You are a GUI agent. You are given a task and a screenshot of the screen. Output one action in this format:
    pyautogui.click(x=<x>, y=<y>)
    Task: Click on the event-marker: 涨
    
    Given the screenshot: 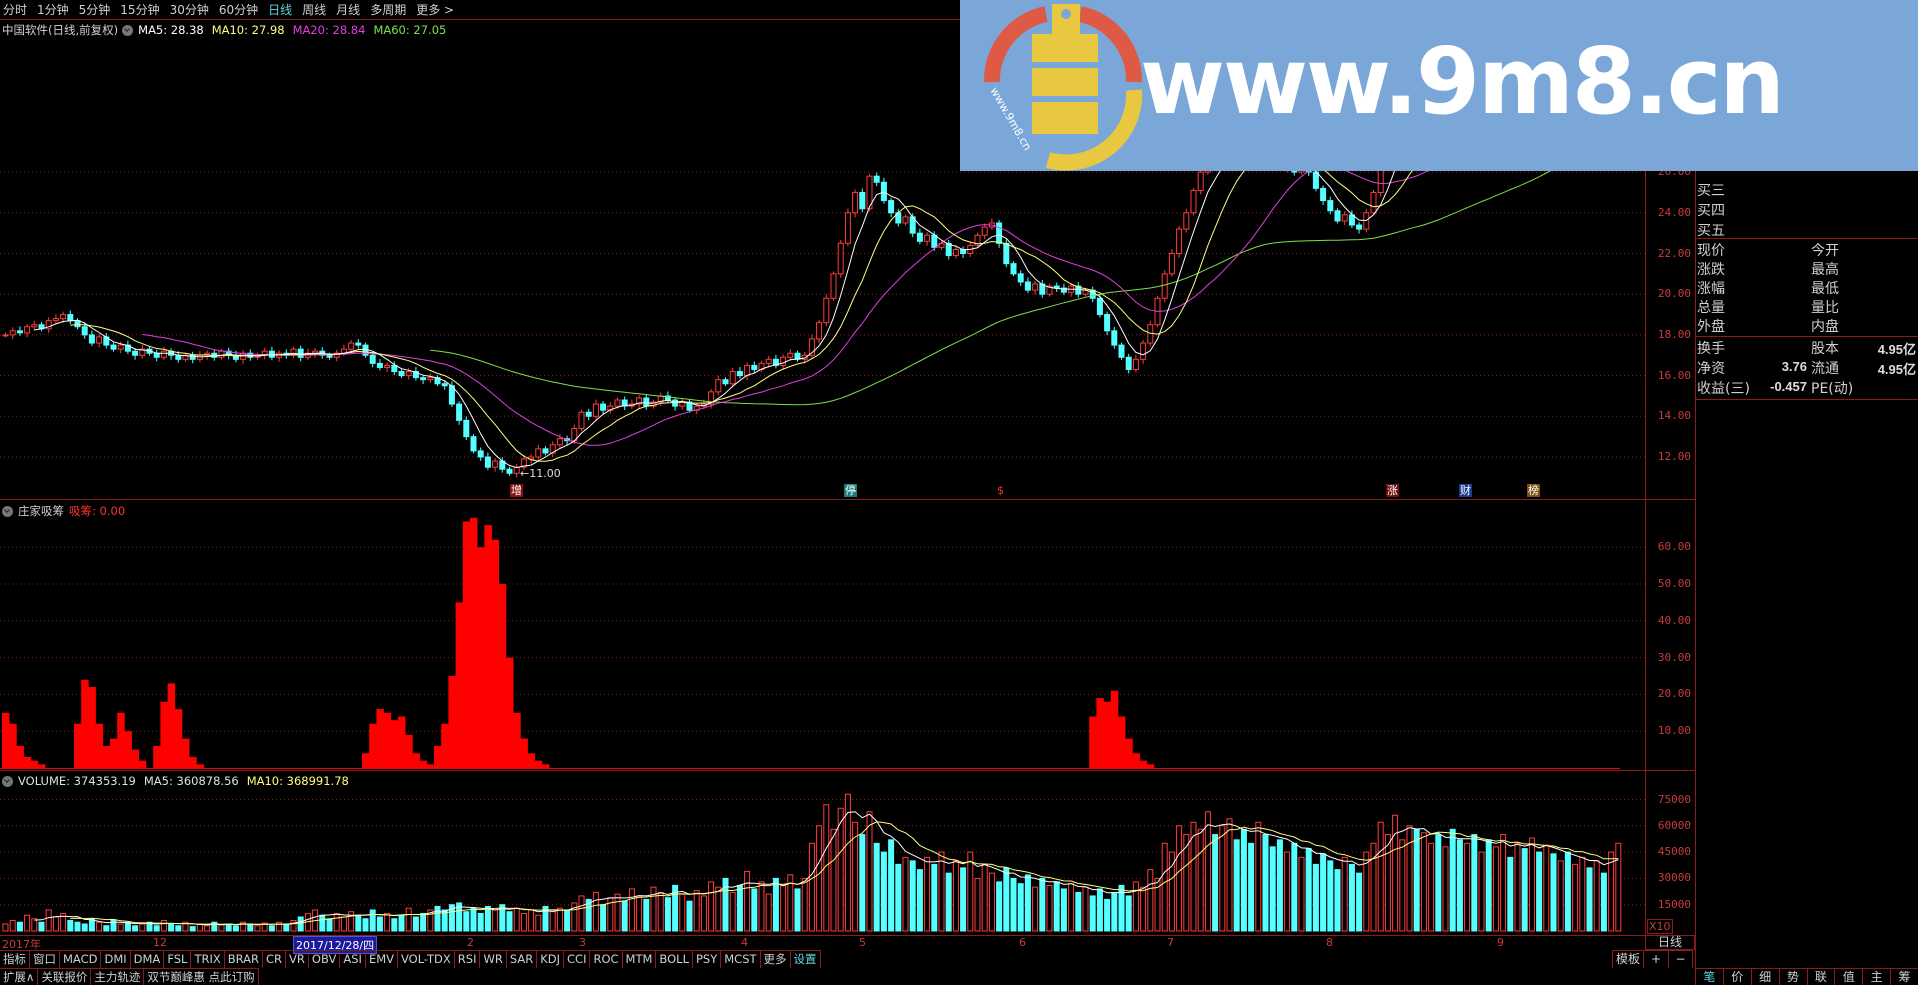 What is the action you would take?
    pyautogui.click(x=1392, y=490)
    